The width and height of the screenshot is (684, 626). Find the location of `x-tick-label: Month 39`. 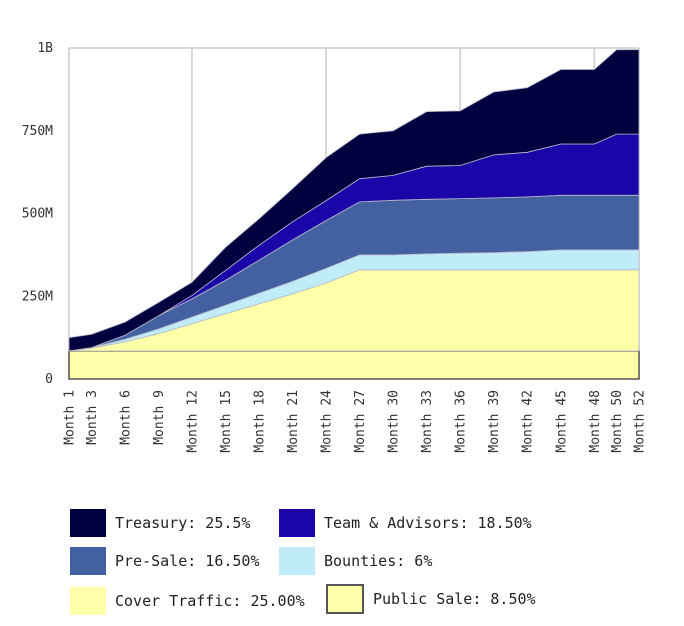

x-tick-label: Month 39 is located at coordinates (494, 421).